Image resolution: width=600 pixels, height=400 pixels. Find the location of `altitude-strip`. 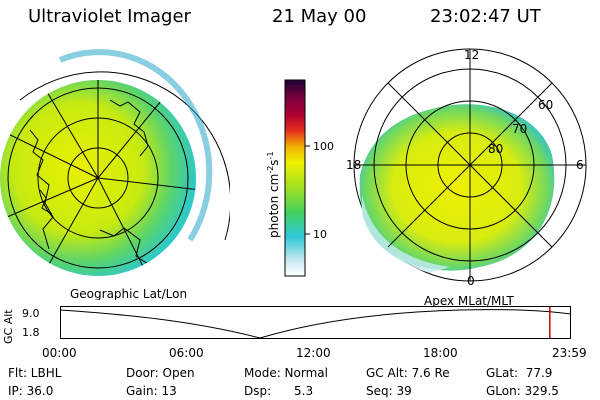

altitude-strip is located at coordinates (316, 322).